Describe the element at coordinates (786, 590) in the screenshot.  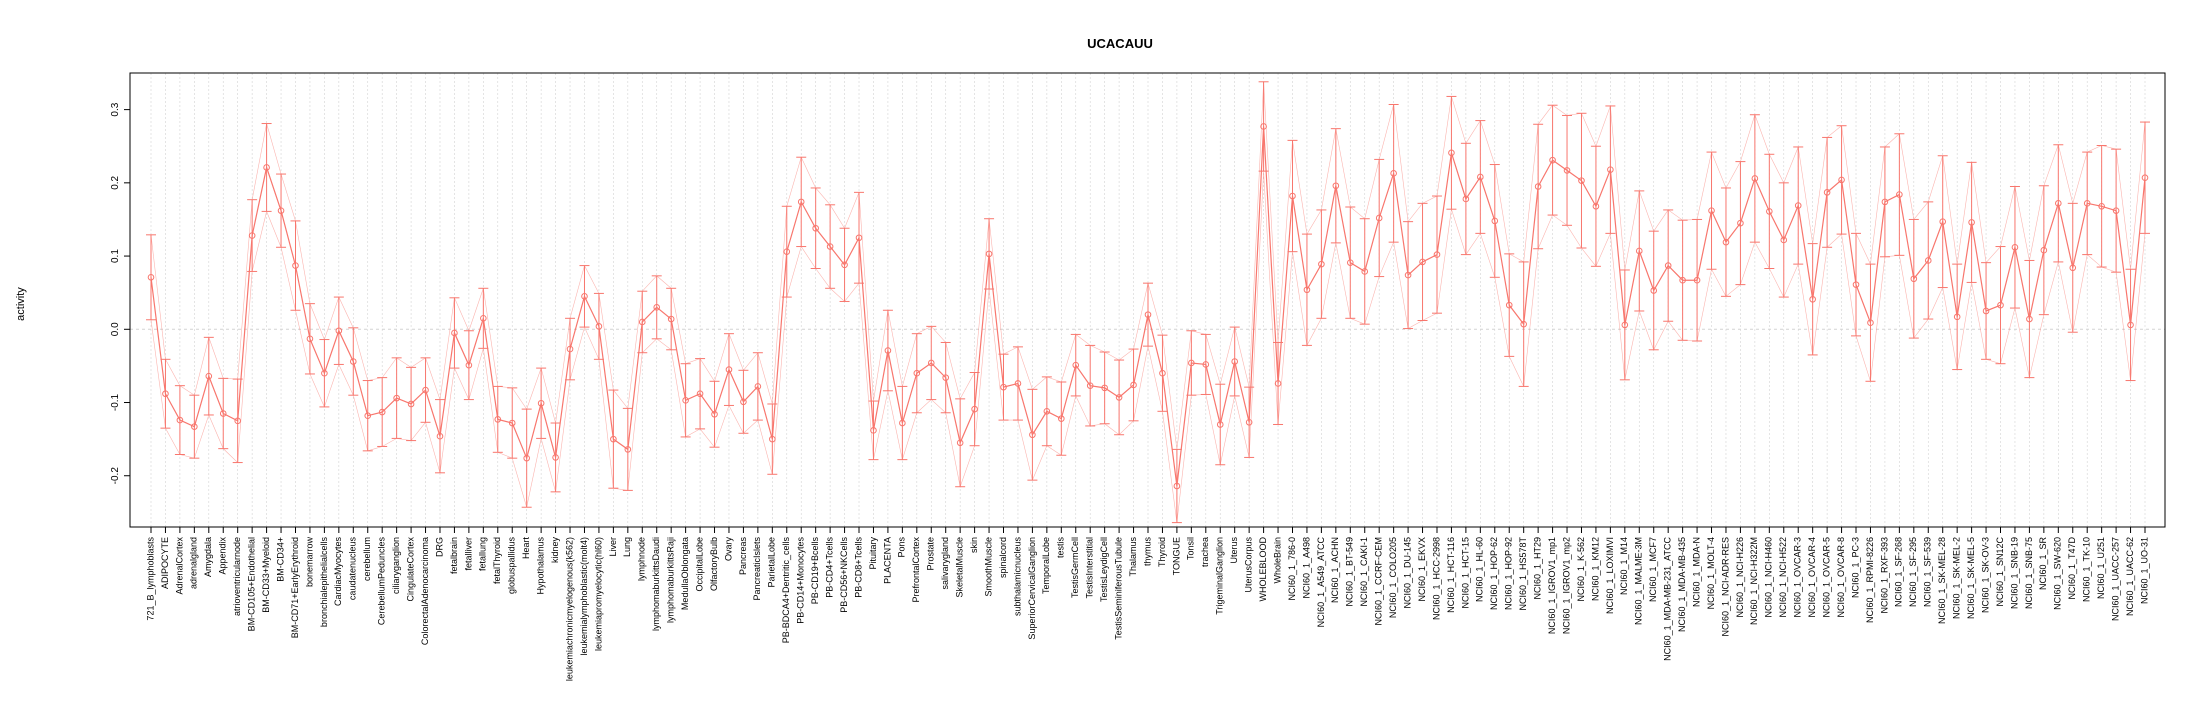
I see `x-tick-label: PB-BDCA4+Dentritic_cells` at that location.